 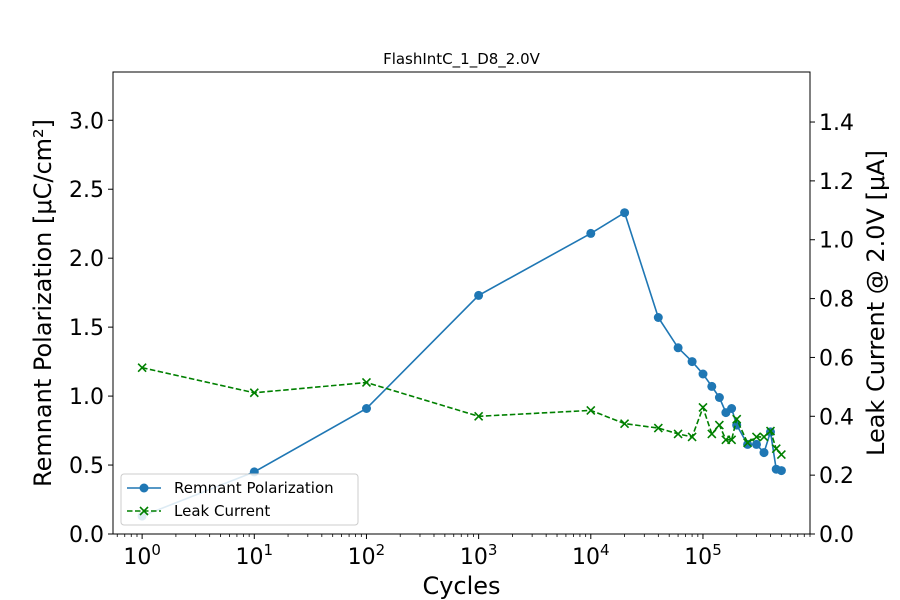 I want to click on x-axis-label: Cycles, so click(x=461, y=586).